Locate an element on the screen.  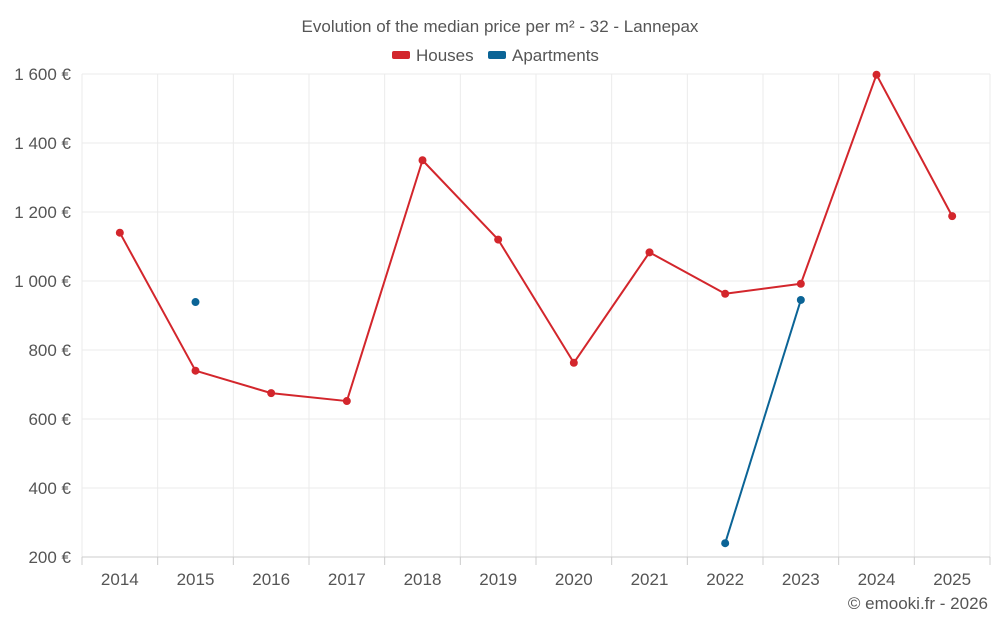
data-point-houses-2024 is located at coordinates (876, 74).